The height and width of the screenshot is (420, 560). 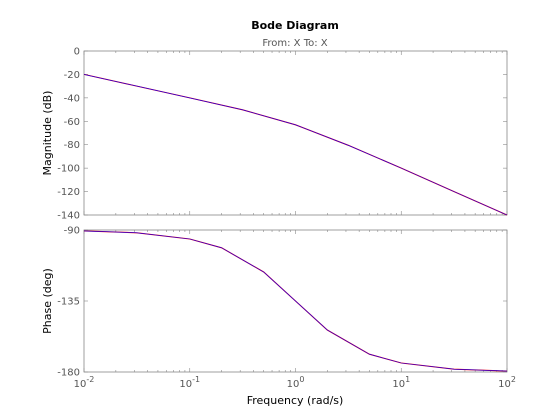 What do you see at coordinates (189, 382) in the screenshot?
I see `xtick-label: 10⁻¹` at bounding box center [189, 382].